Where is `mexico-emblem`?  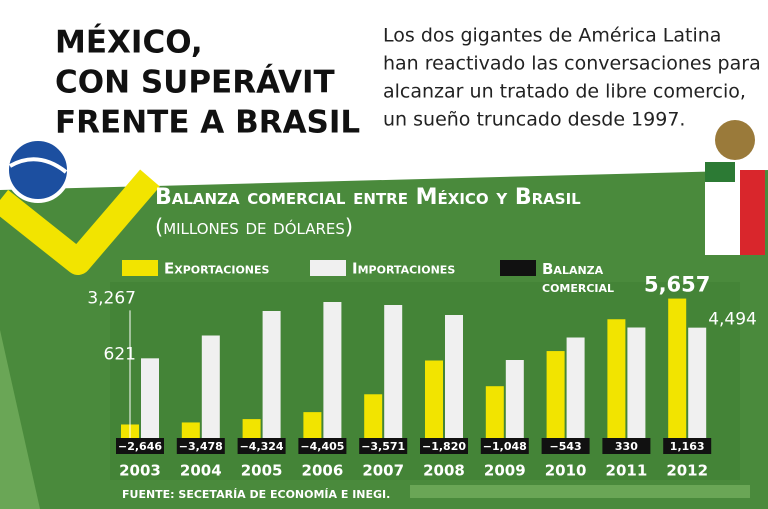
mexico-emblem is located at coordinates (735, 140).